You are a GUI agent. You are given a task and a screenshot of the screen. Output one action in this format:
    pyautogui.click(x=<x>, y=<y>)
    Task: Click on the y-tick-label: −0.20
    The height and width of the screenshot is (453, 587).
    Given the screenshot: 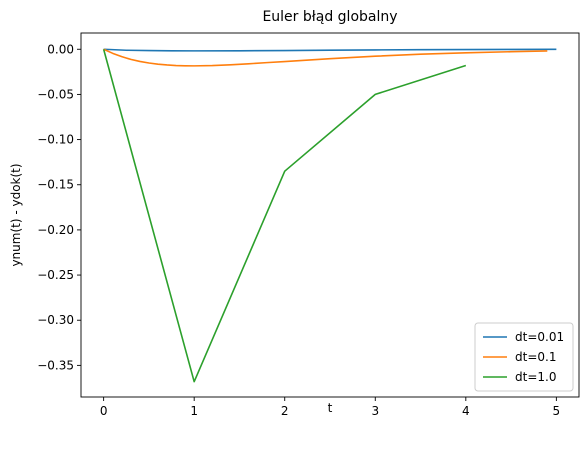 What is the action you would take?
    pyautogui.click(x=55, y=230)
    